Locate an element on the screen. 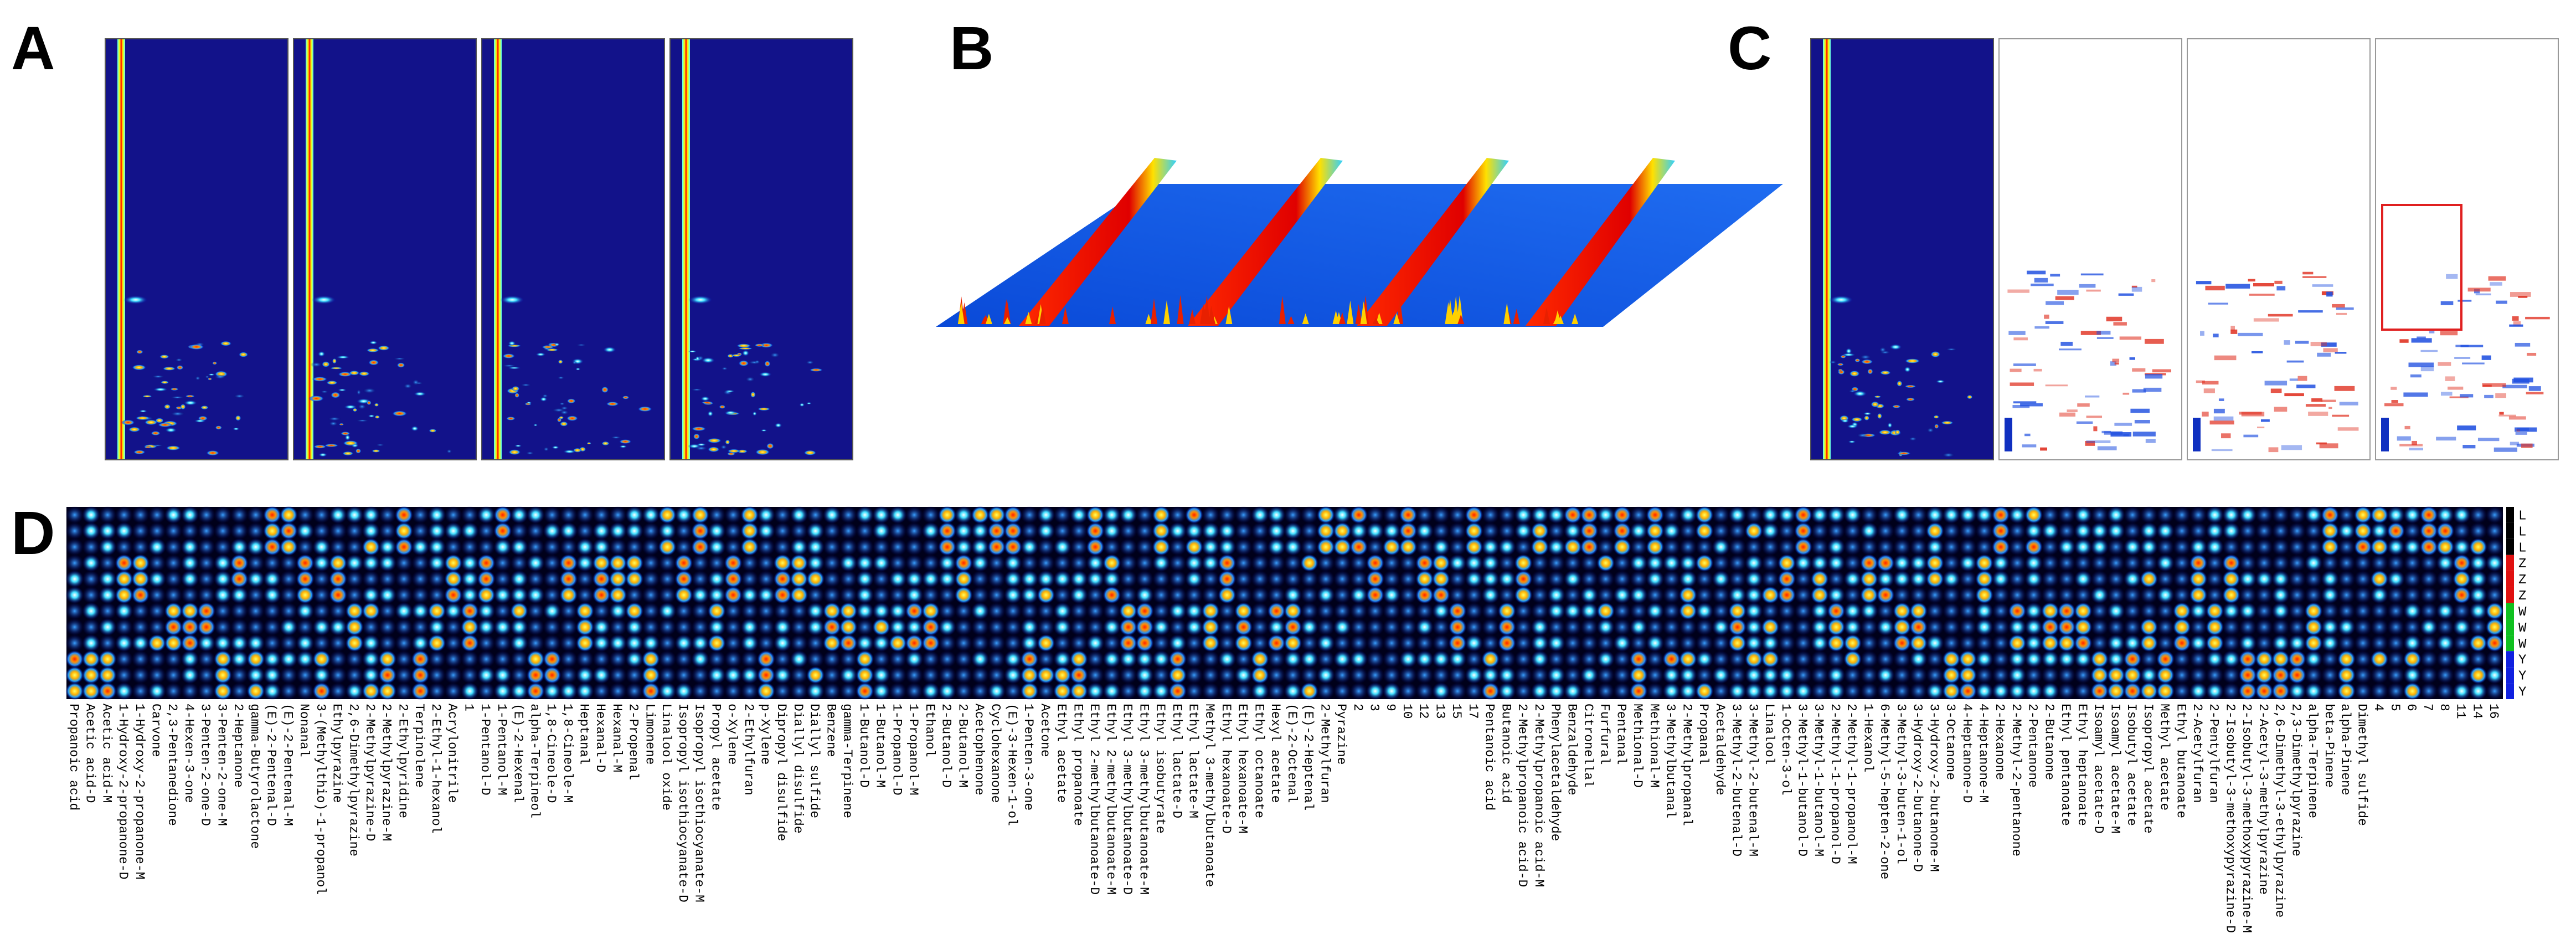 The image size is (2576, 944). compound-label: 2-Isobutyl-3-methoxypyrazine-D is located at coordinates (2230, 819).